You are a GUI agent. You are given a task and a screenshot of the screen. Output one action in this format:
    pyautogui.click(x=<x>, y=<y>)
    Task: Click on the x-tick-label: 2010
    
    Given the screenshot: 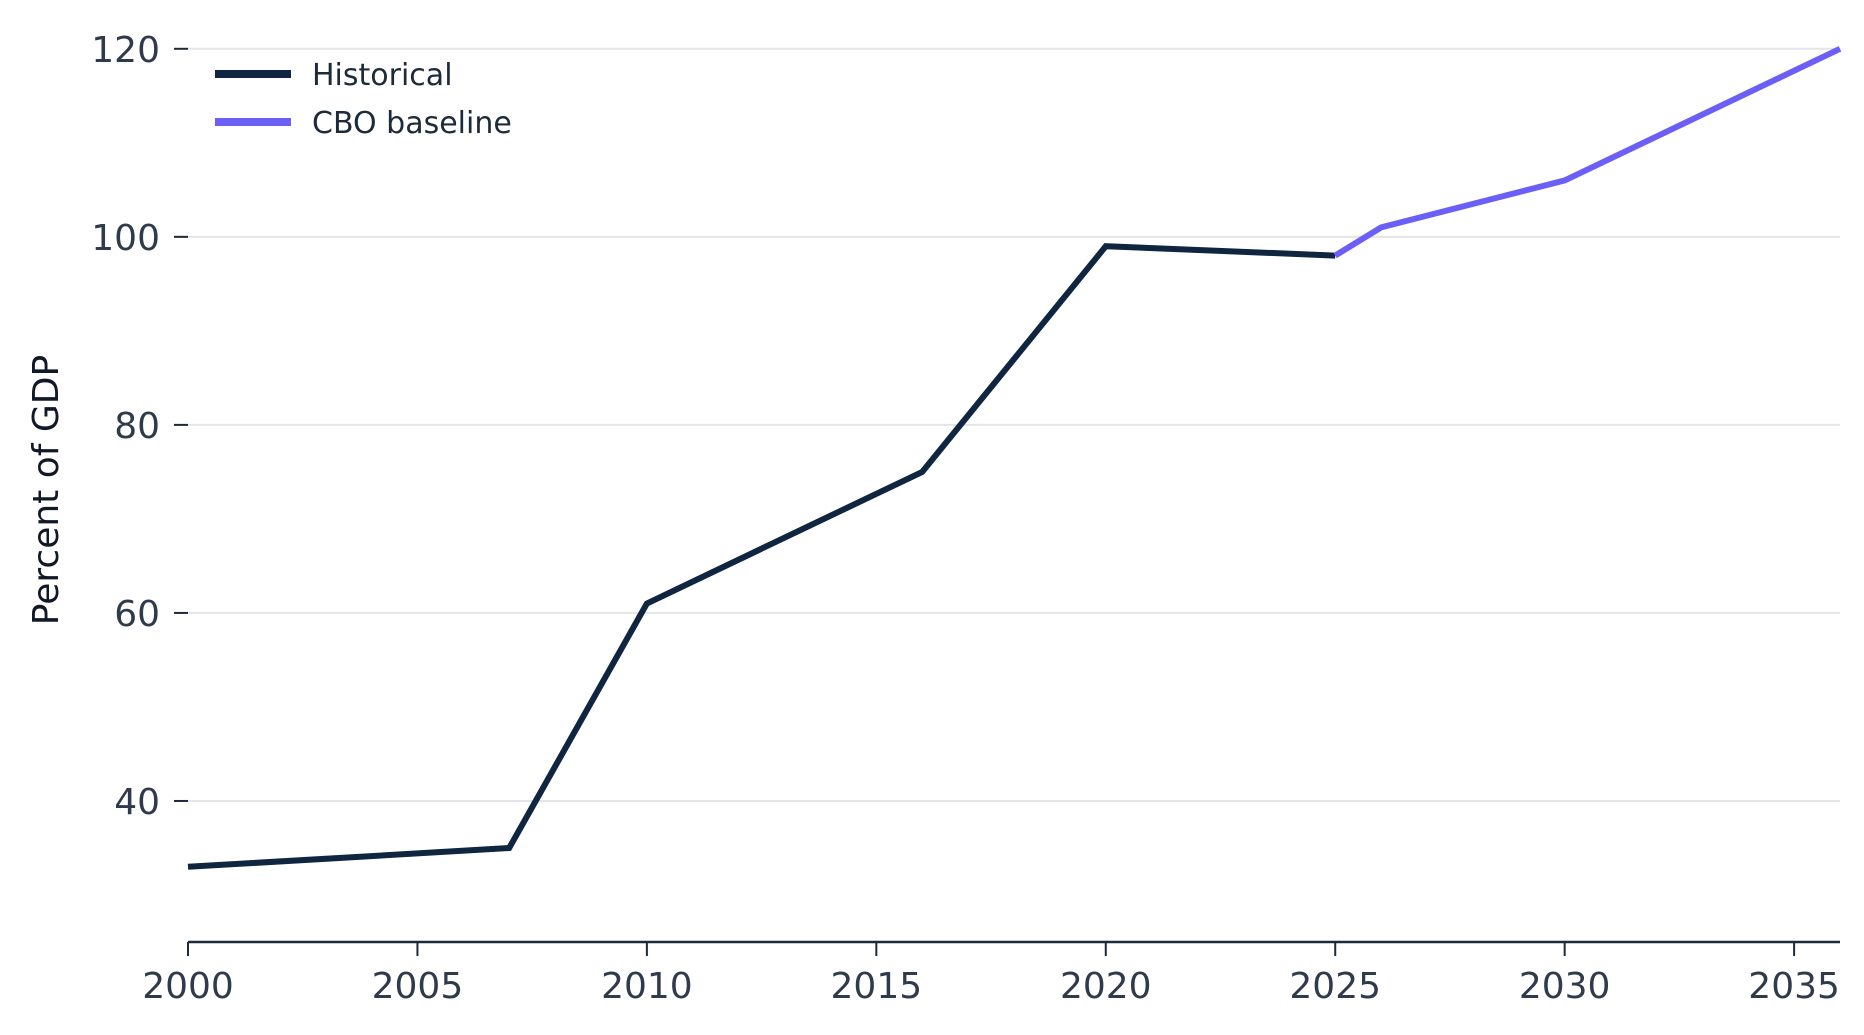 What is the action you would take?
    pyautogui.click(x=647, y=986)
    